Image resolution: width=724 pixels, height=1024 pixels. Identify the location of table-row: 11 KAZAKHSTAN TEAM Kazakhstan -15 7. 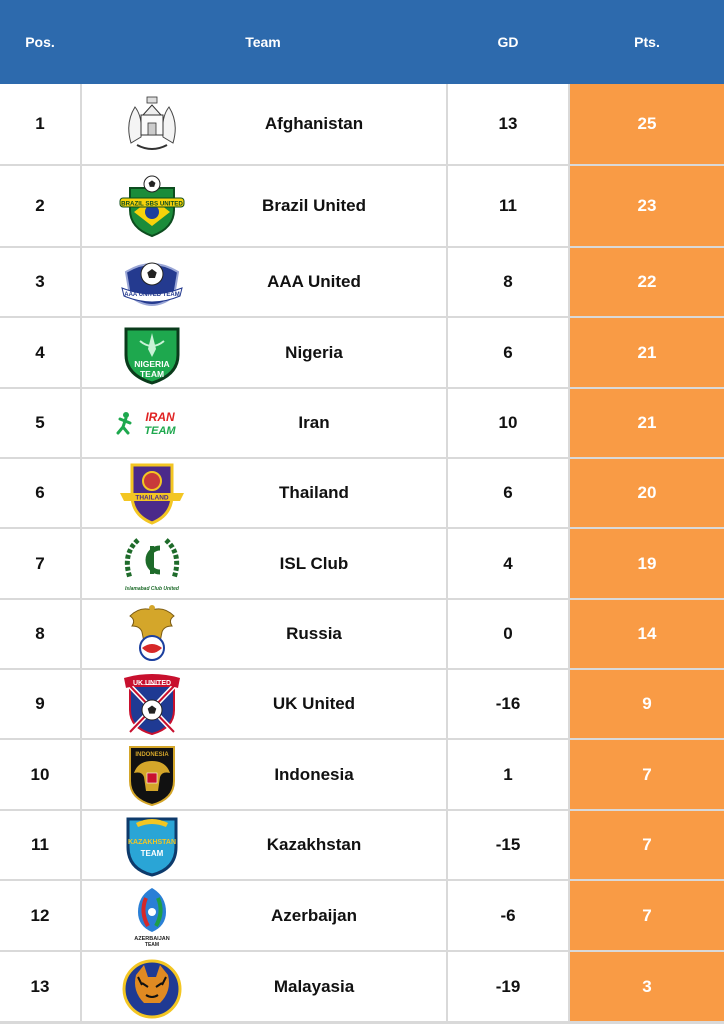
(362, 846).